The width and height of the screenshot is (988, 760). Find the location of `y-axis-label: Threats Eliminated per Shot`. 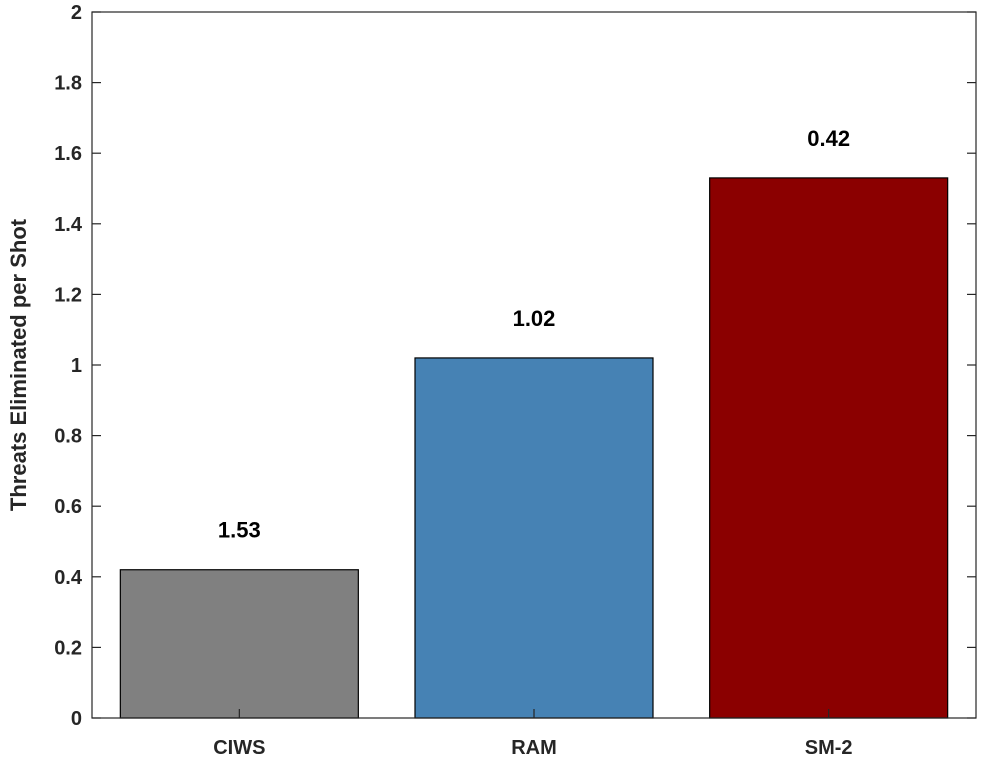

y-axis-label: Threats Eliminated per Shot is located at coordinates (18, 364).